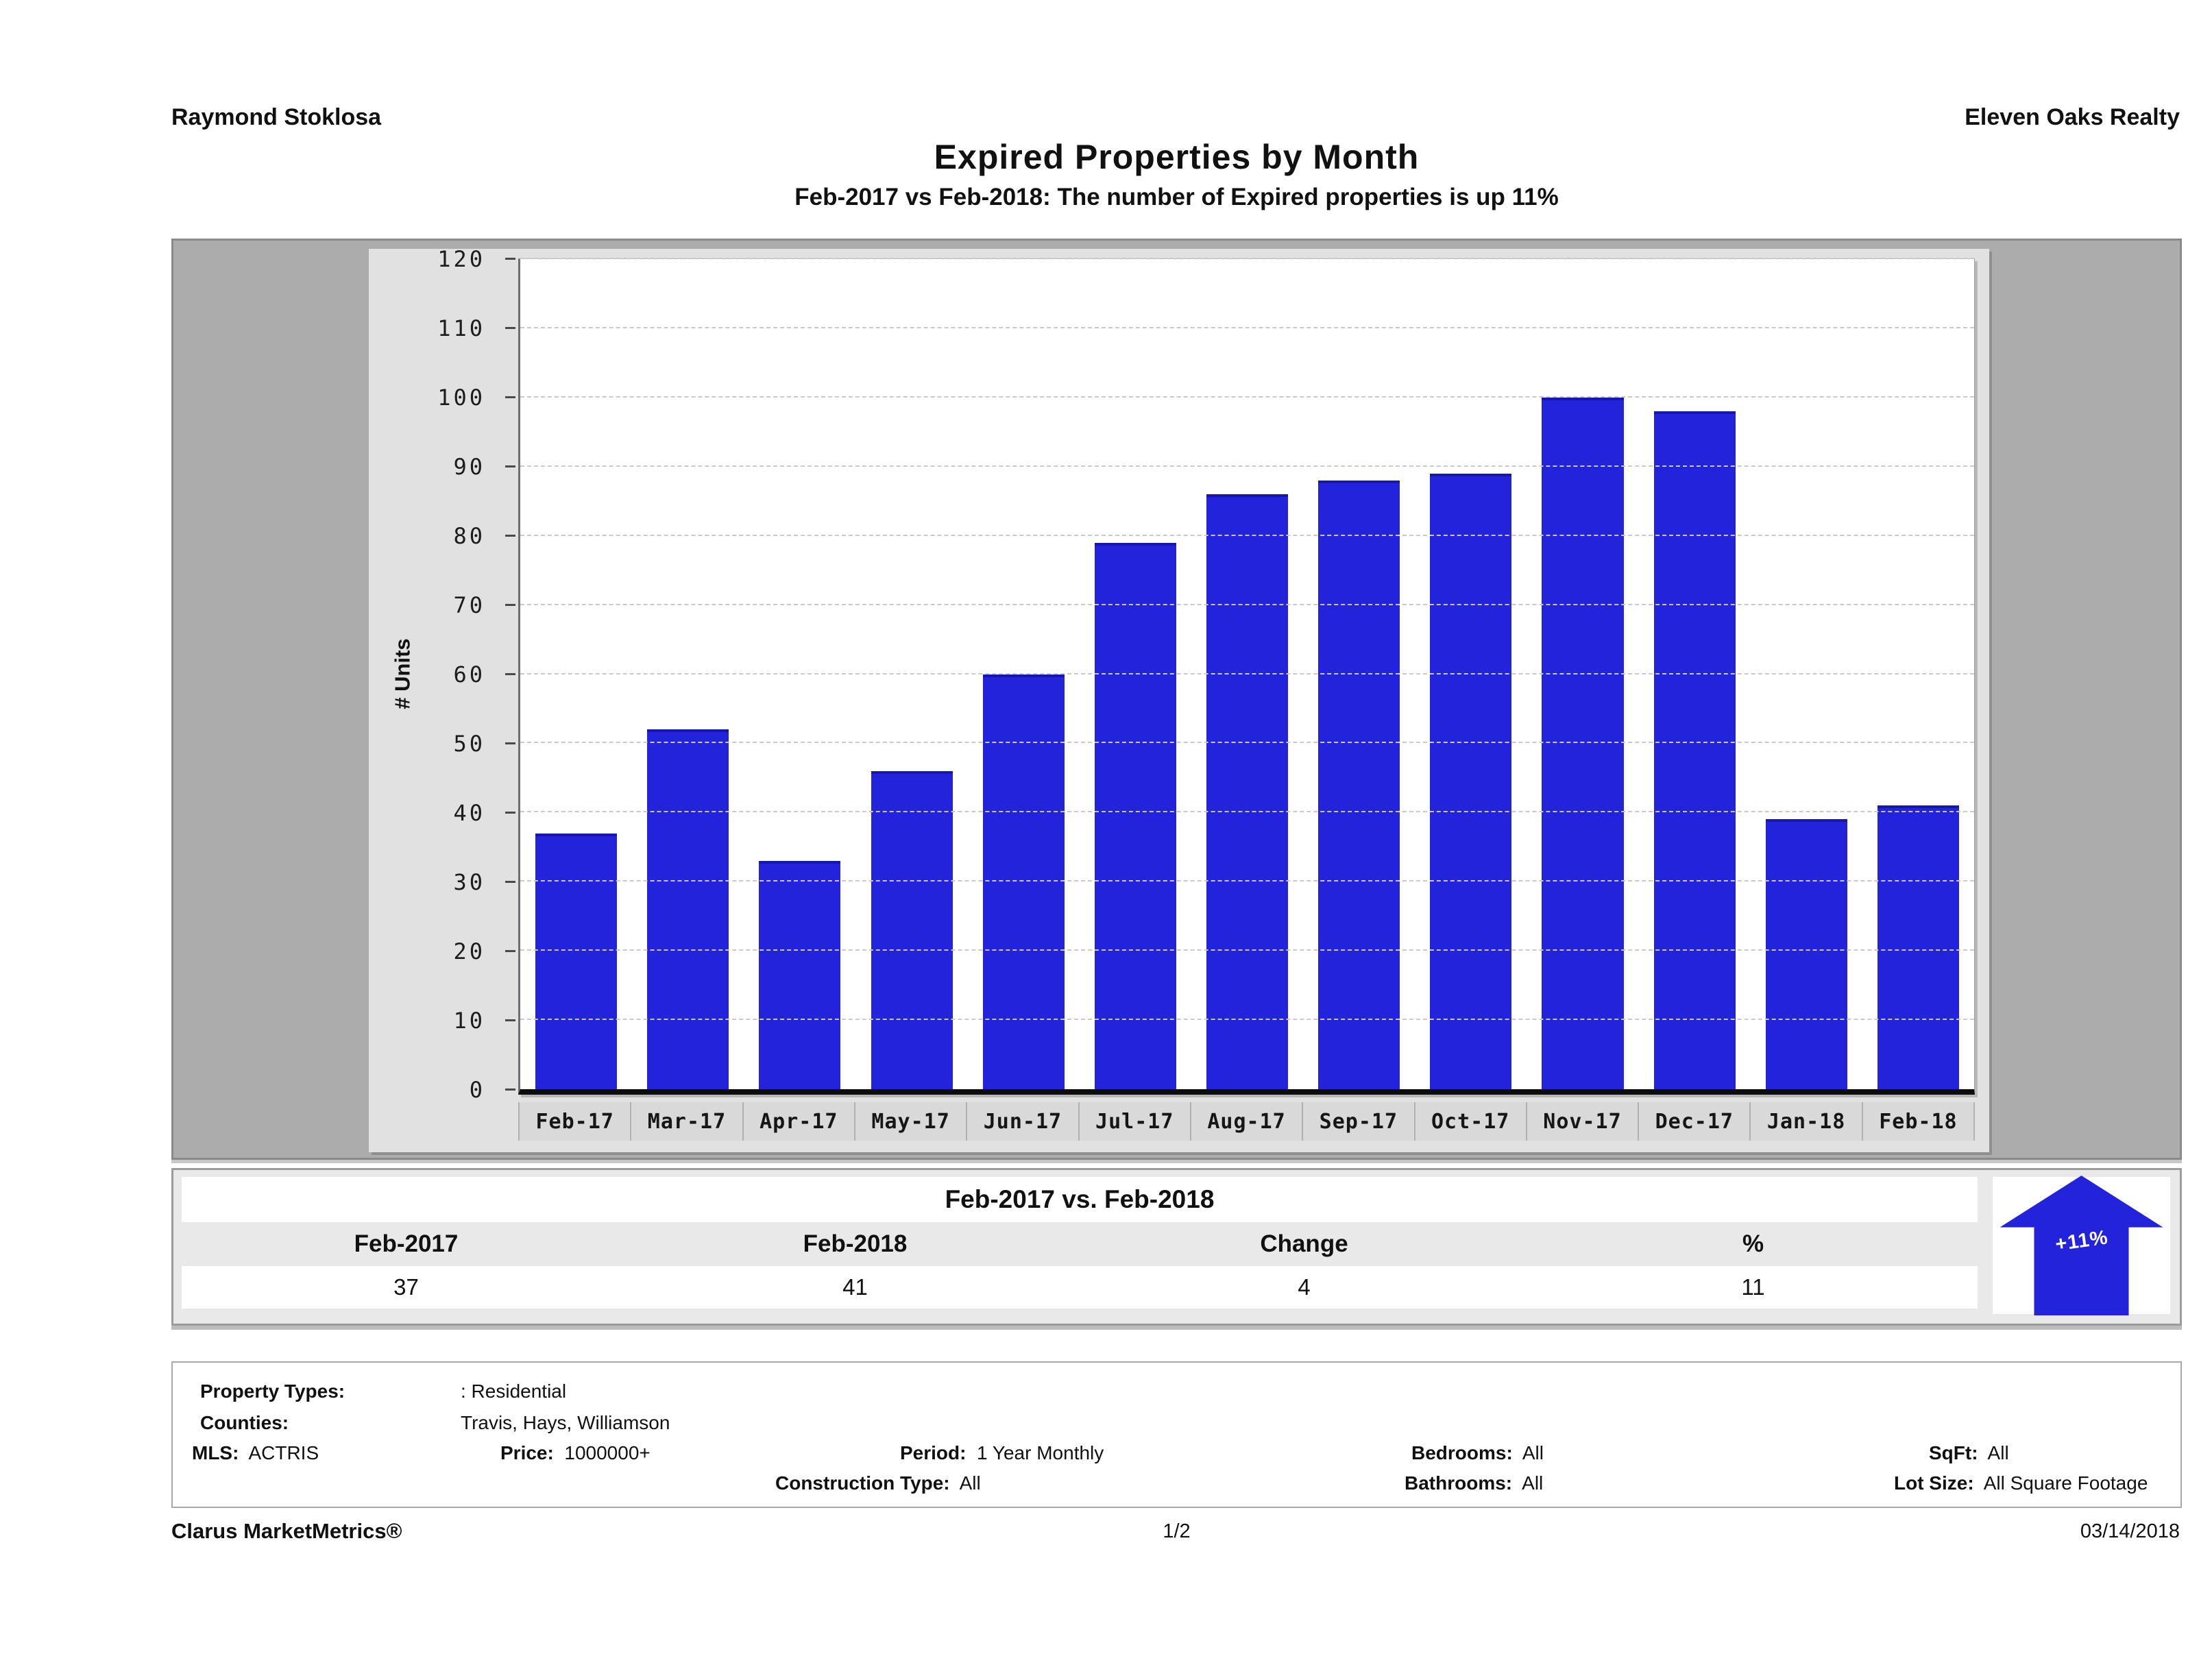  Describe the element at coordinates (469, 674) in the screenshot. I see `y-axis-tick-label: 60` at that location.